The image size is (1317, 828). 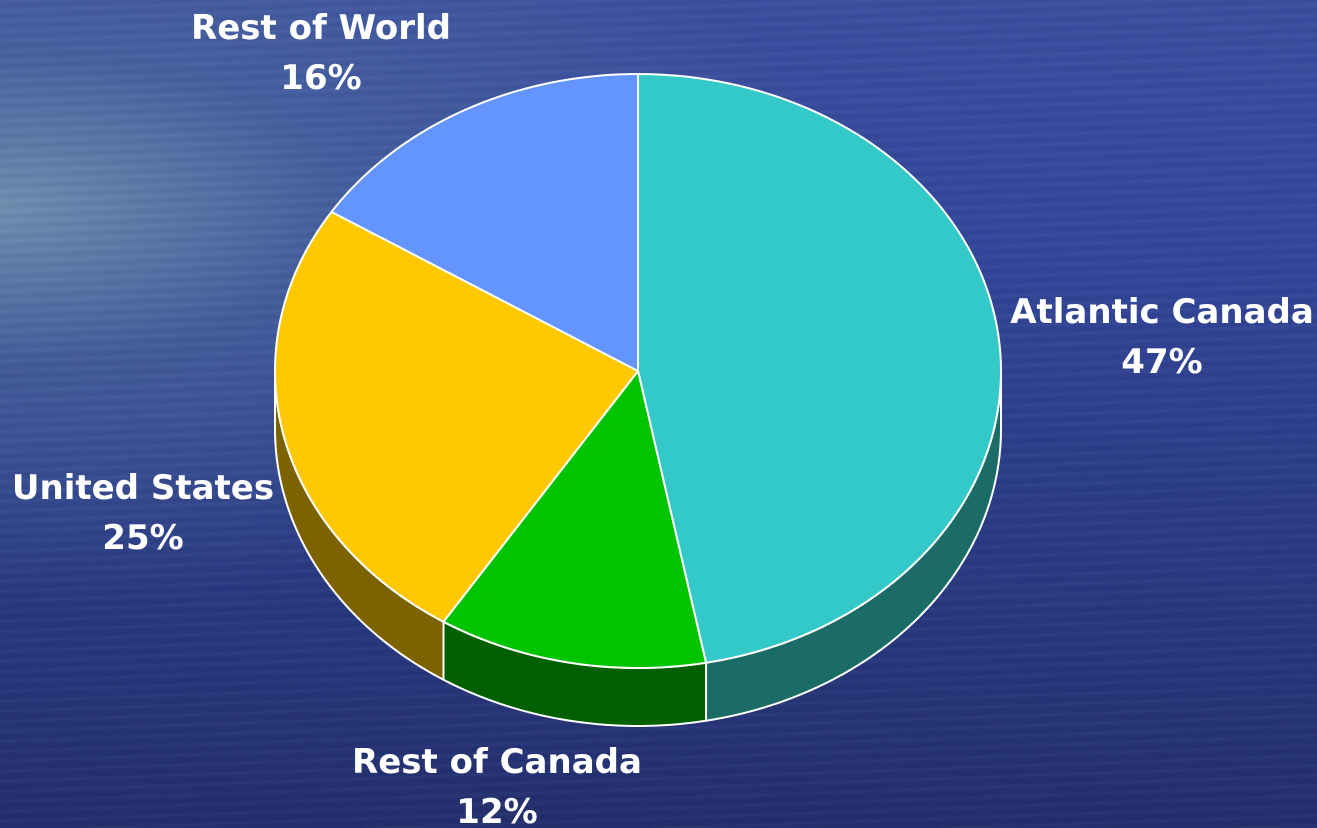 What do you see at coordinates (1162, 362) in the screenshot?
I see `label-atlantic-canada-value: 47%` at bounding box center [1162, 362].